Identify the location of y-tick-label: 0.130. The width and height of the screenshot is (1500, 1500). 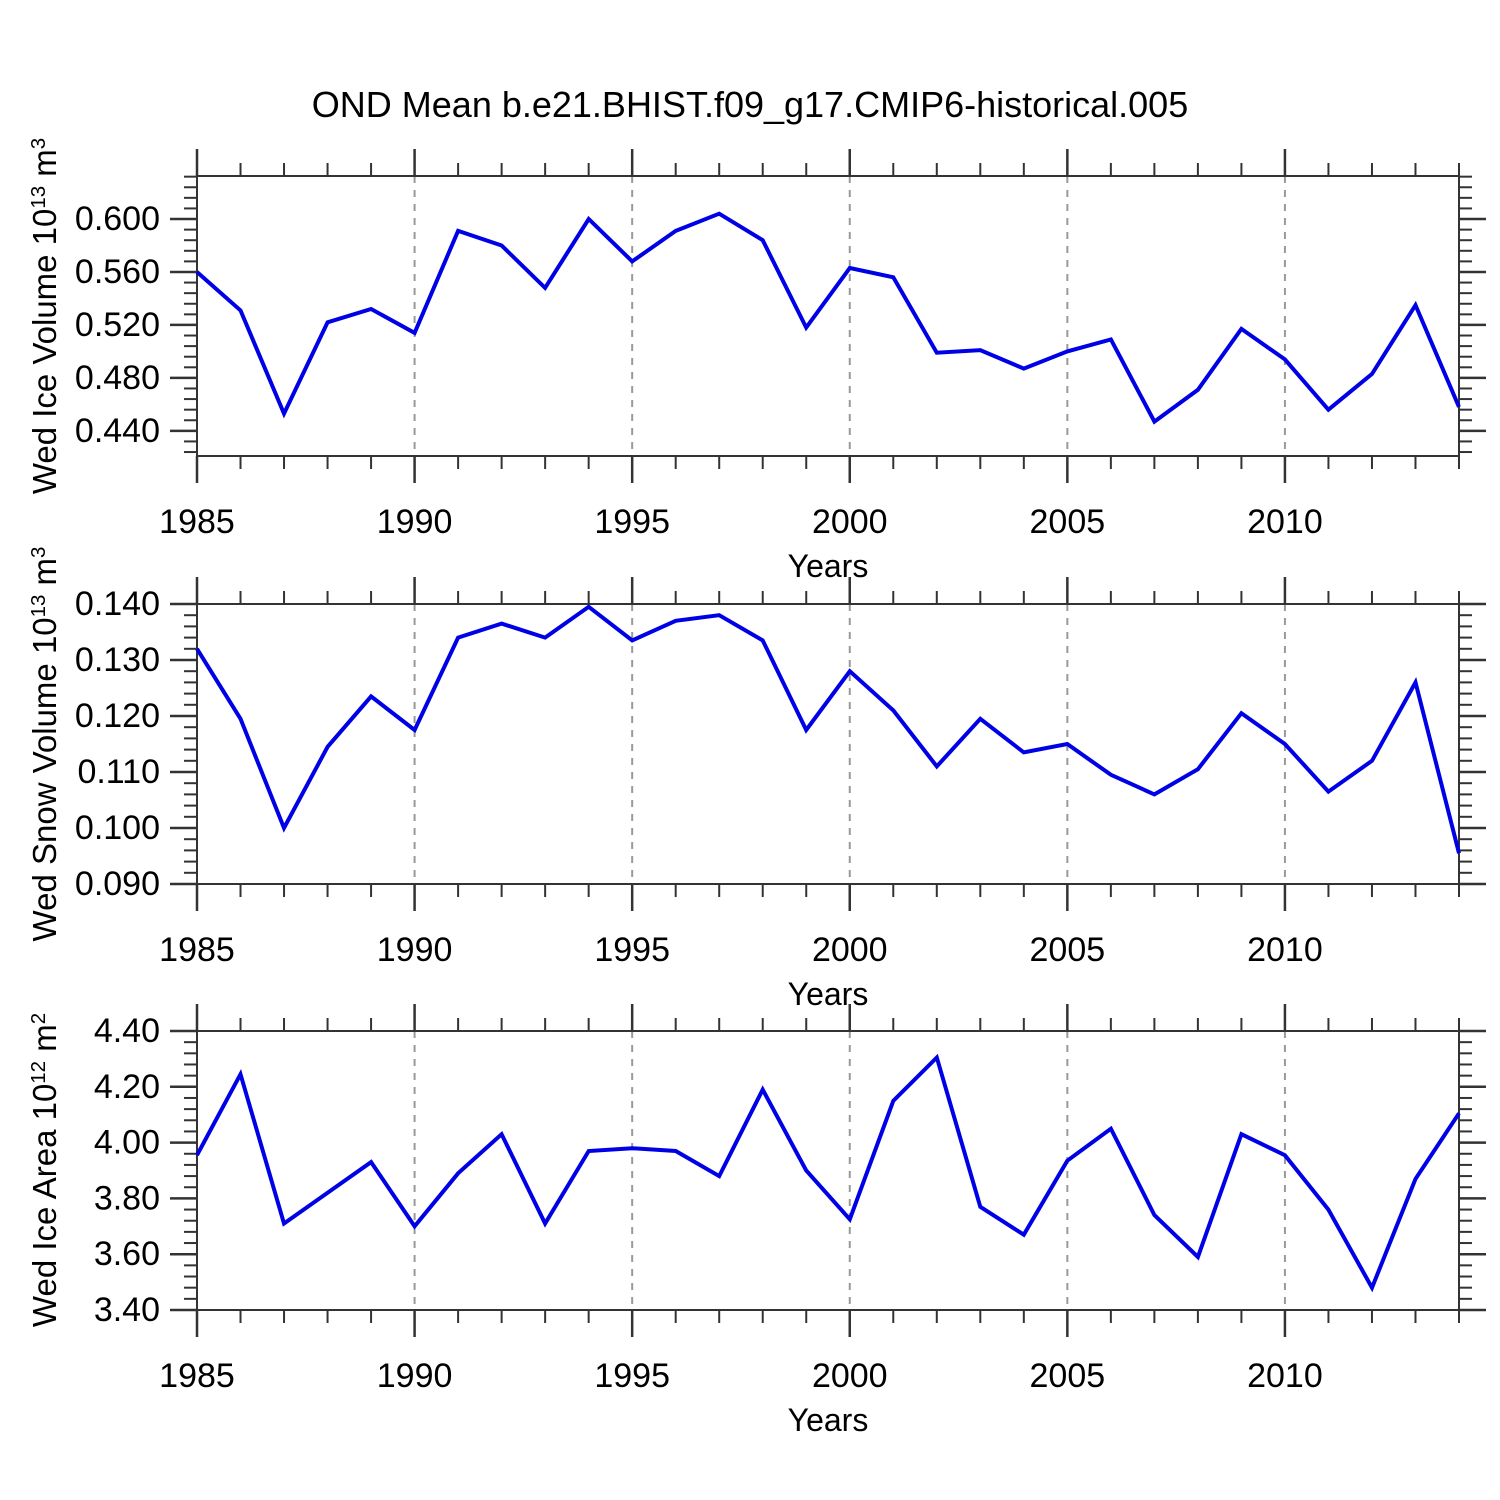
(117, 660).